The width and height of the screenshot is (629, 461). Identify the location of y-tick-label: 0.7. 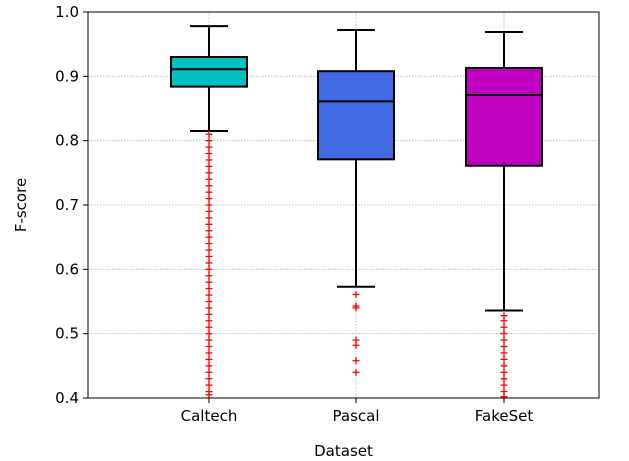
(67, 205).